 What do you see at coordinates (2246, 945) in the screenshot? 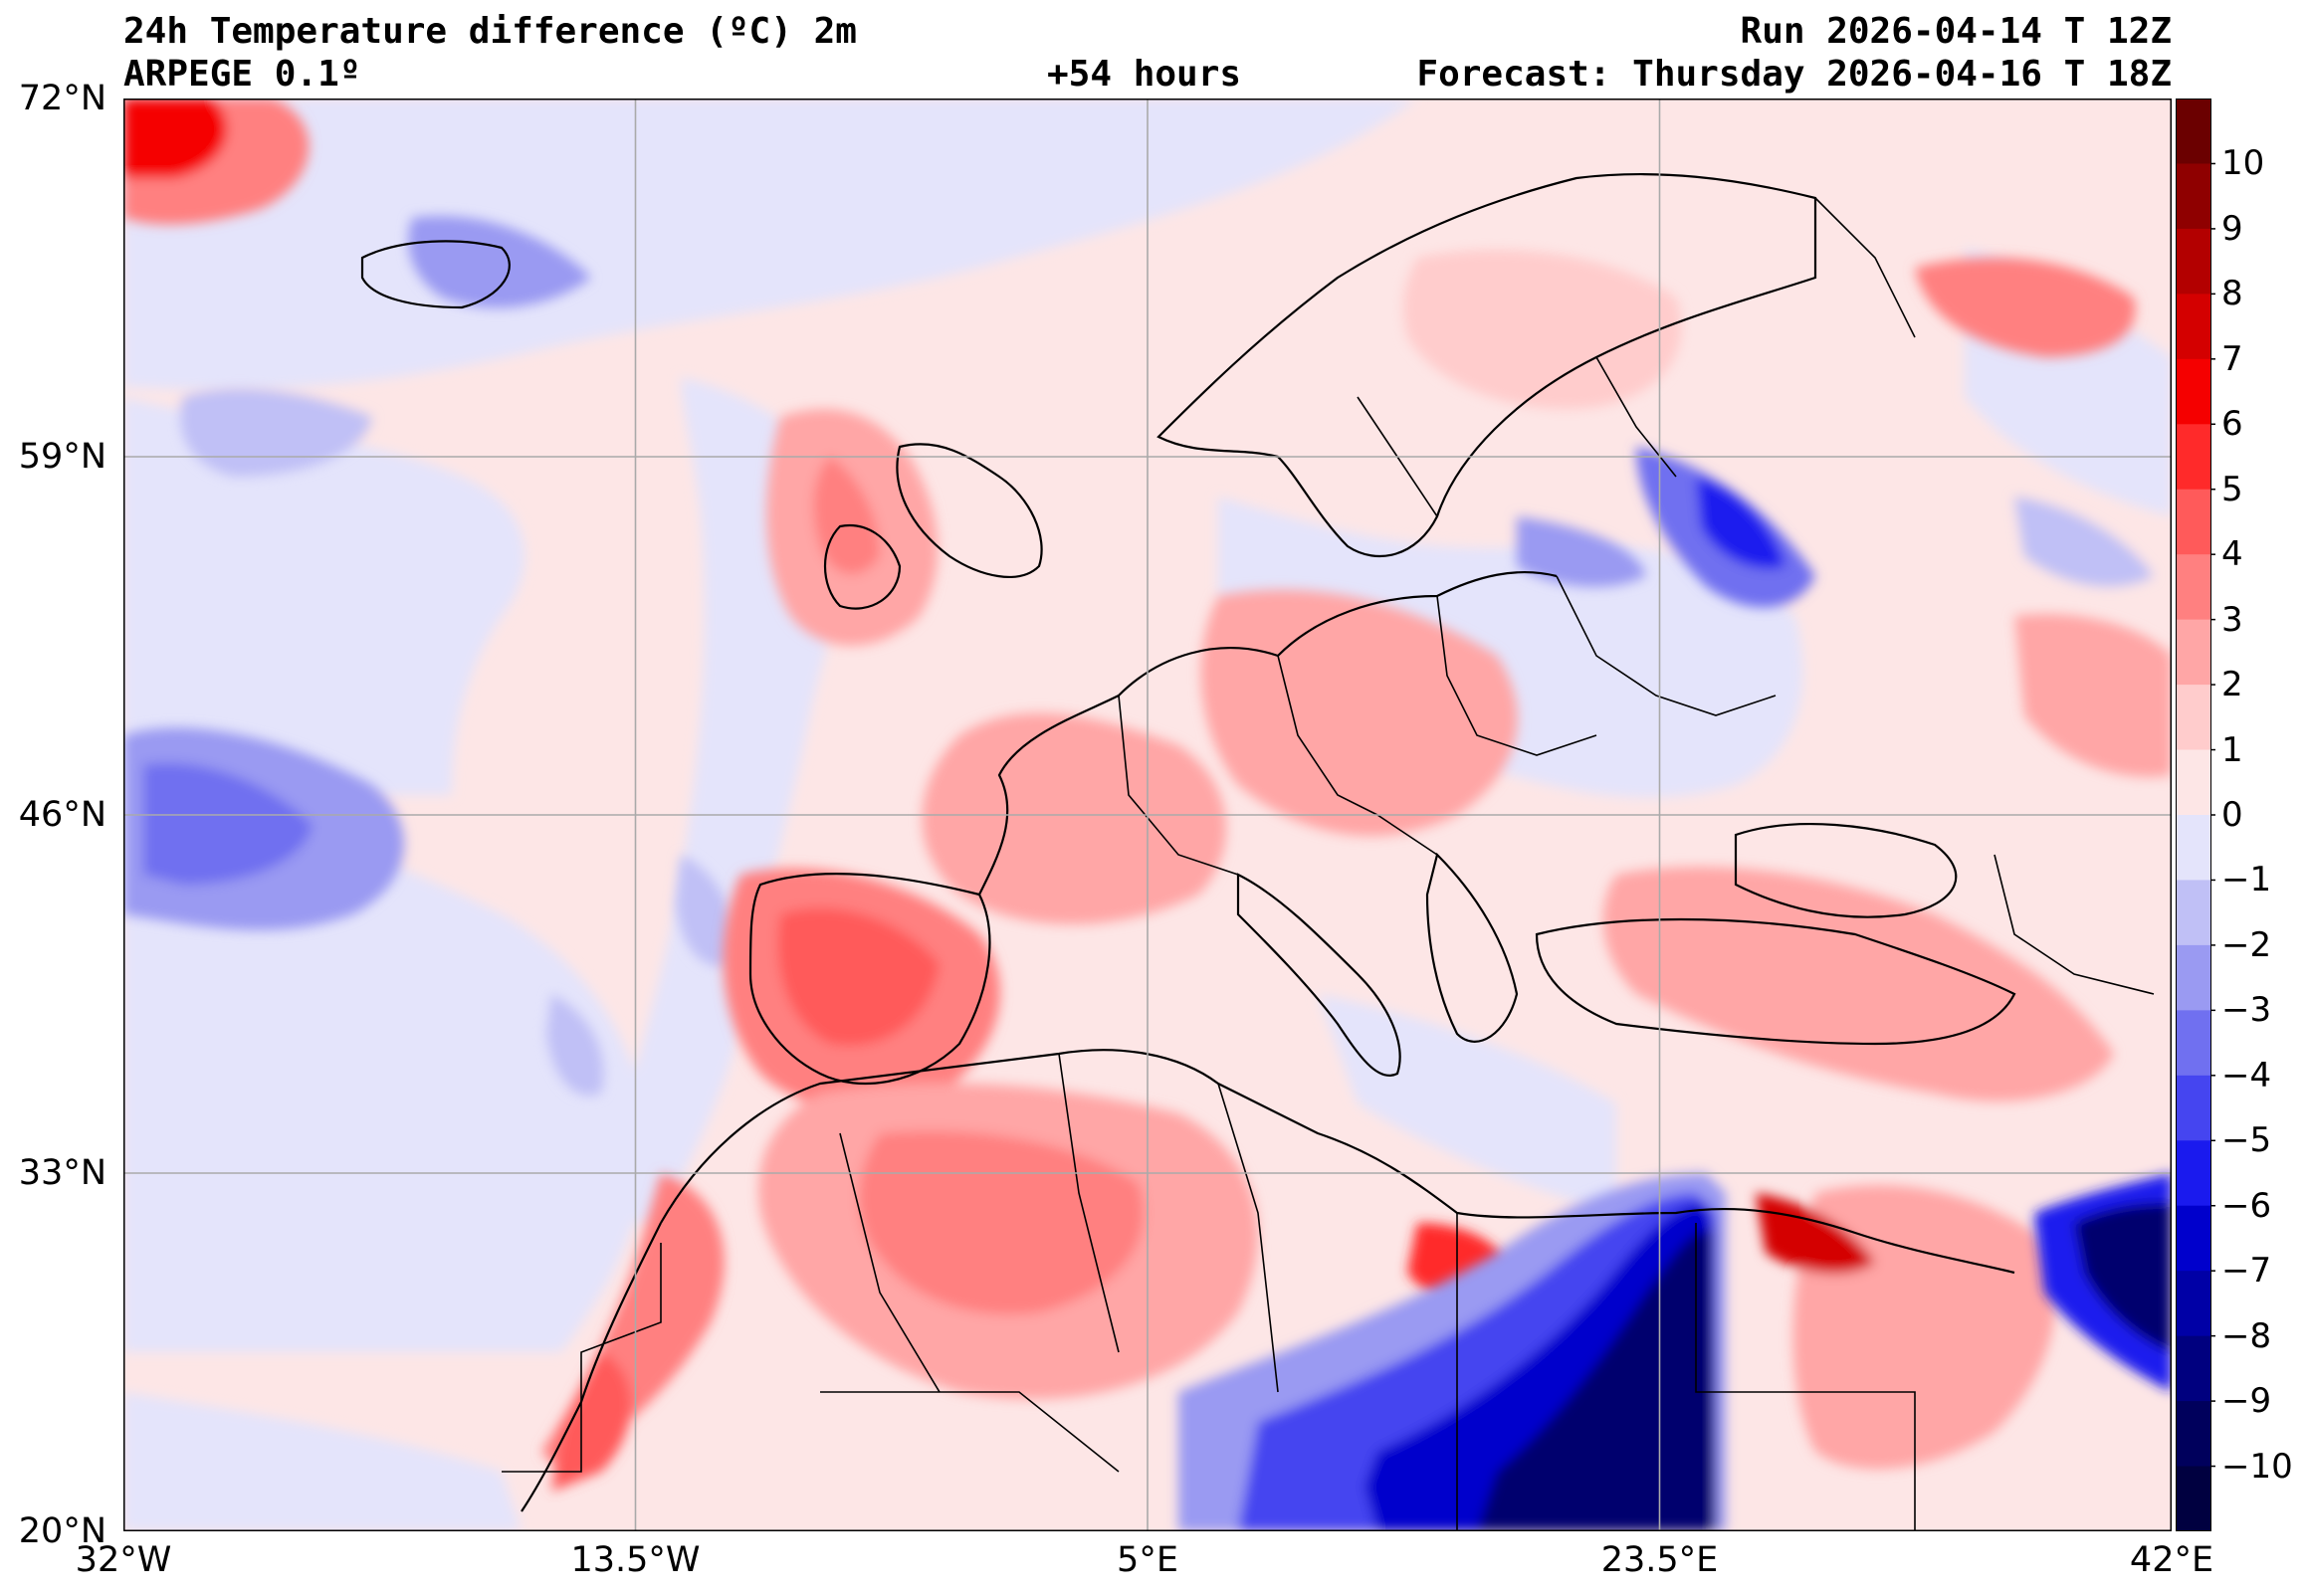
I see `colorbar-tick-label: −2` at bounding box center [2246, 945].